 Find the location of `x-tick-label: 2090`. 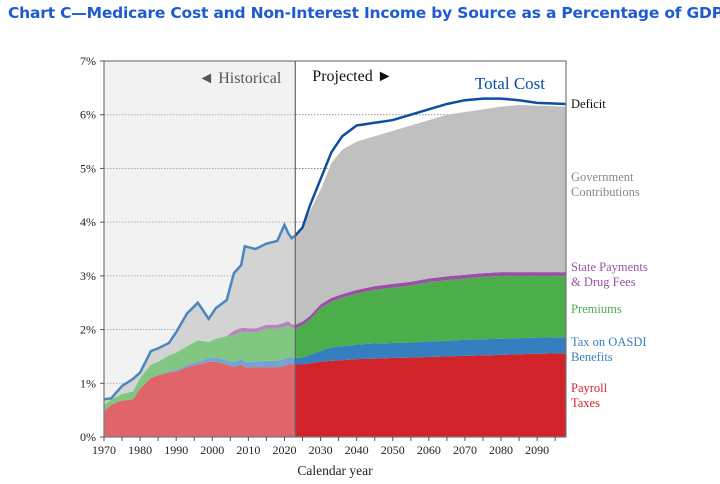

x-tick-label: 2090 is located at coordinates (537, 450).